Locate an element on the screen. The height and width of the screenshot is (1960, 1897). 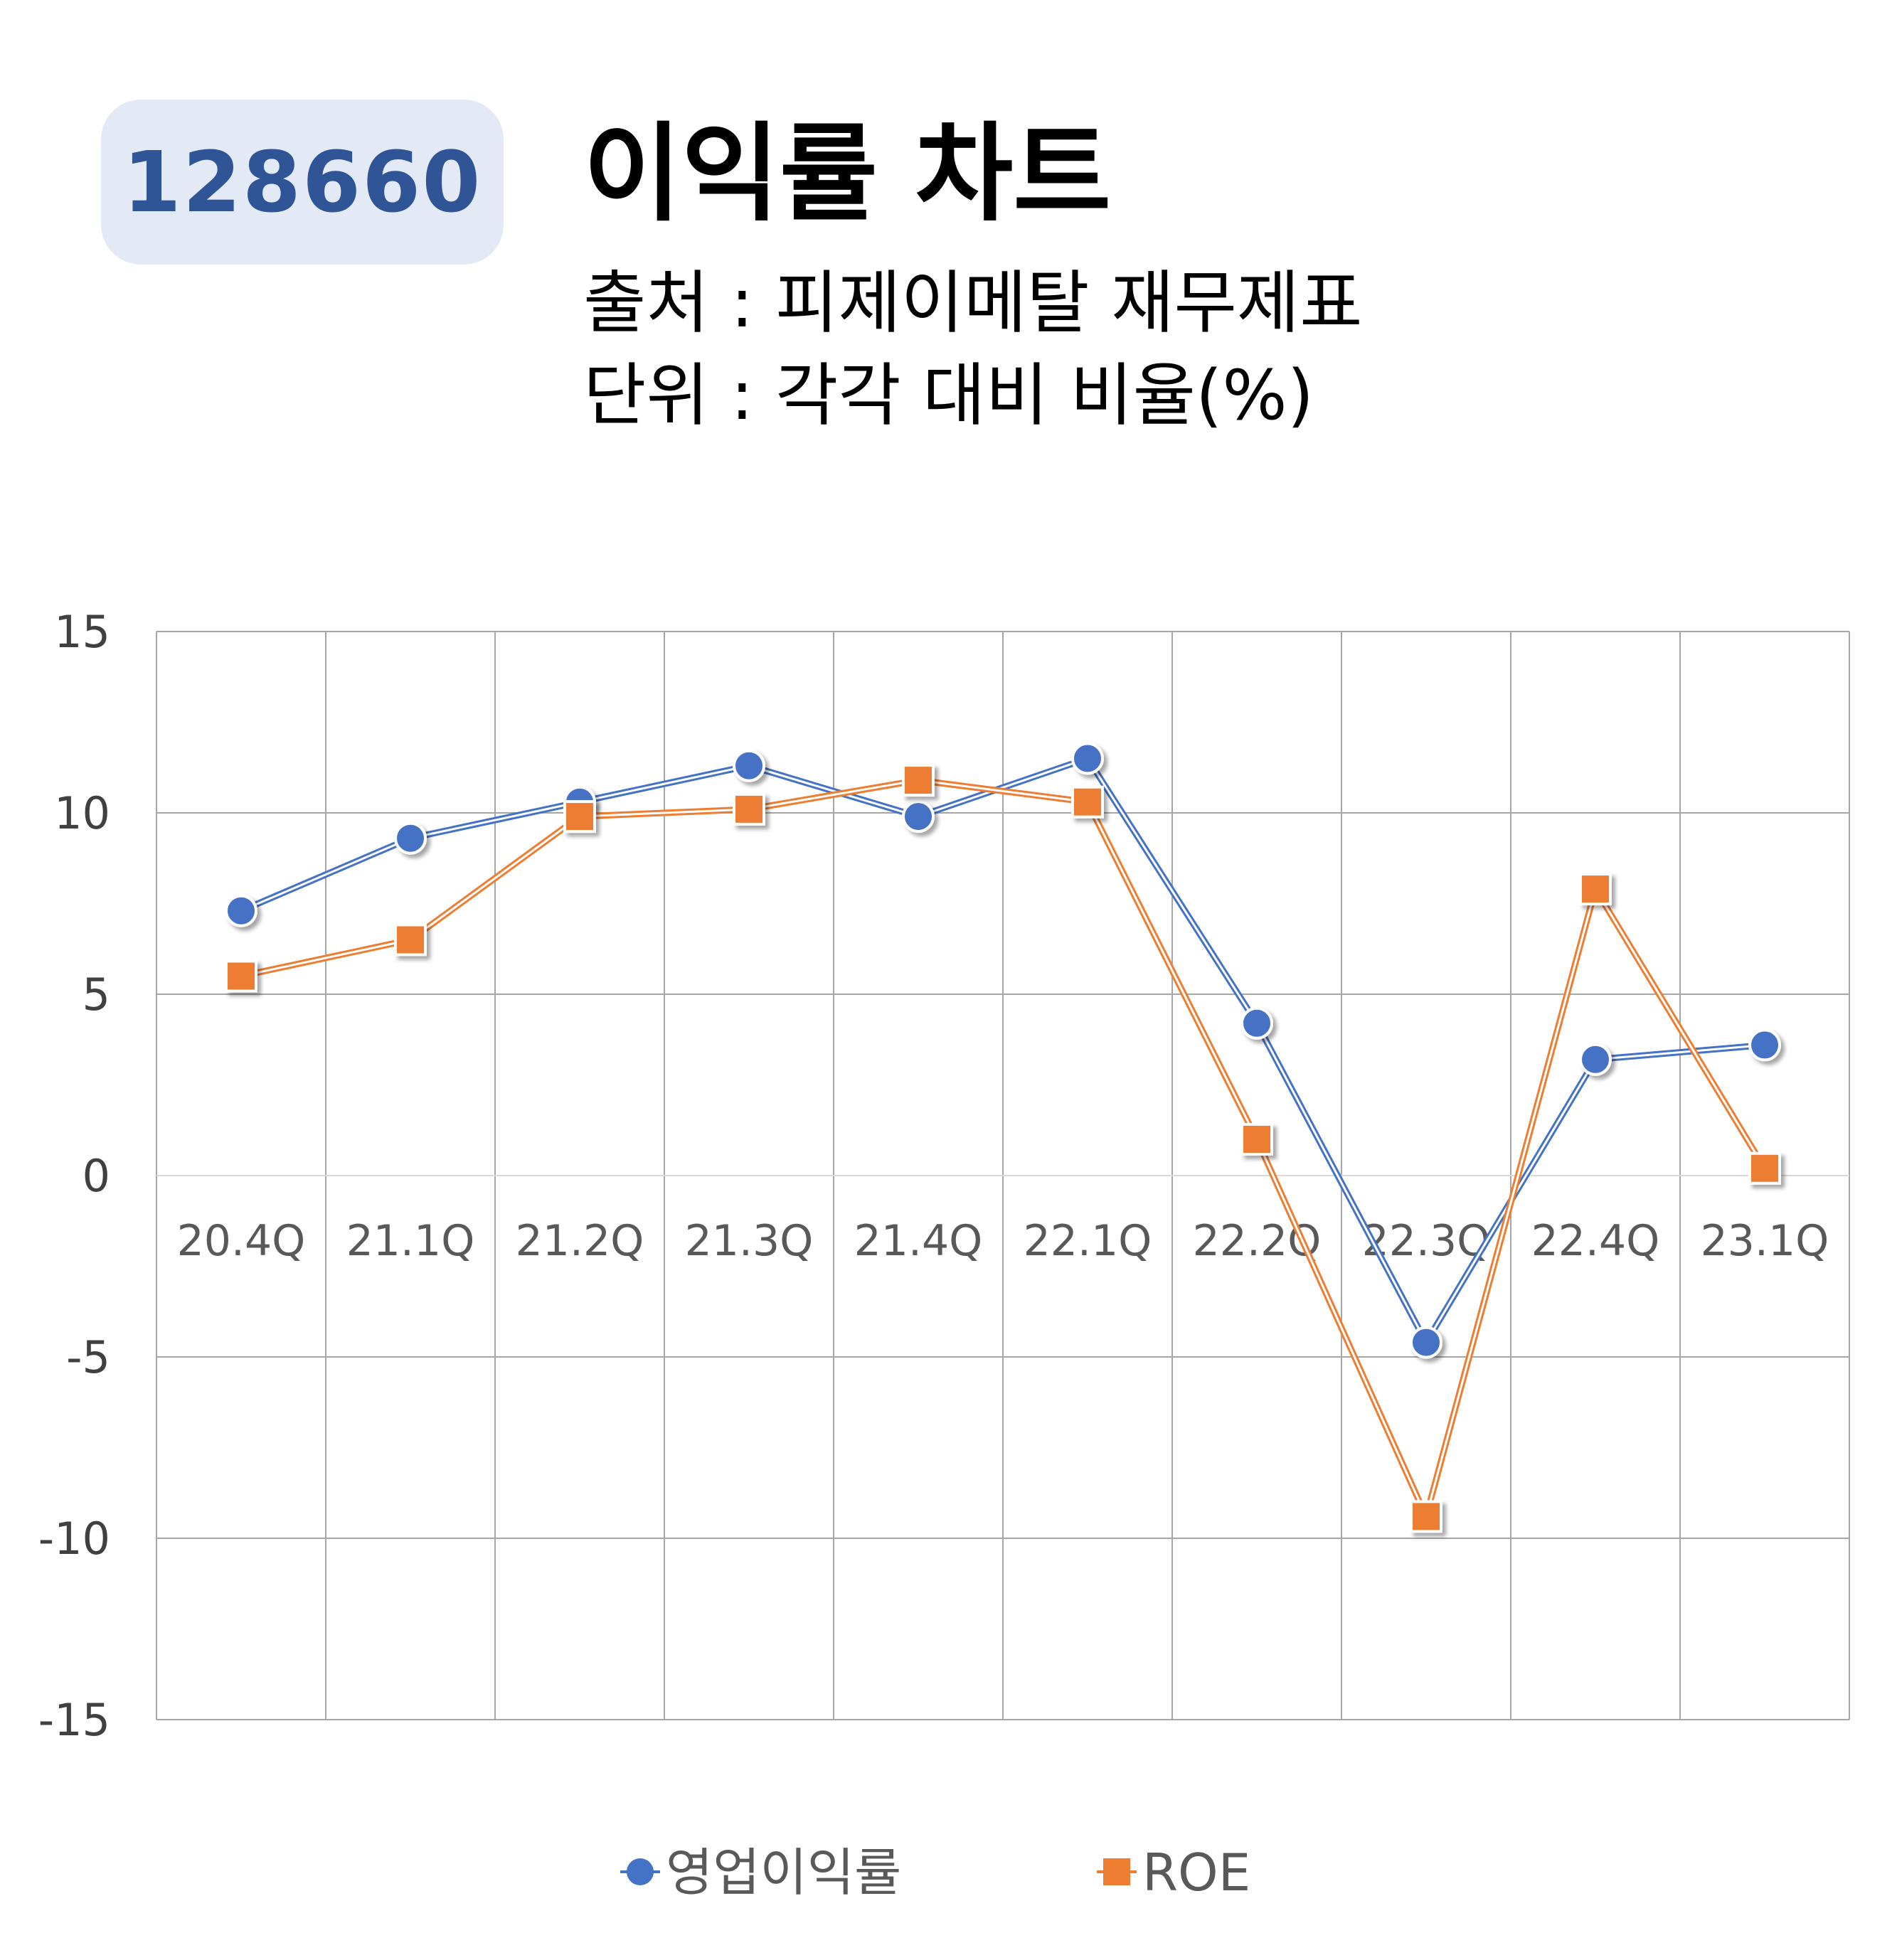
x-tick-label: 21.3Q is located at coordinates (749, 1241).